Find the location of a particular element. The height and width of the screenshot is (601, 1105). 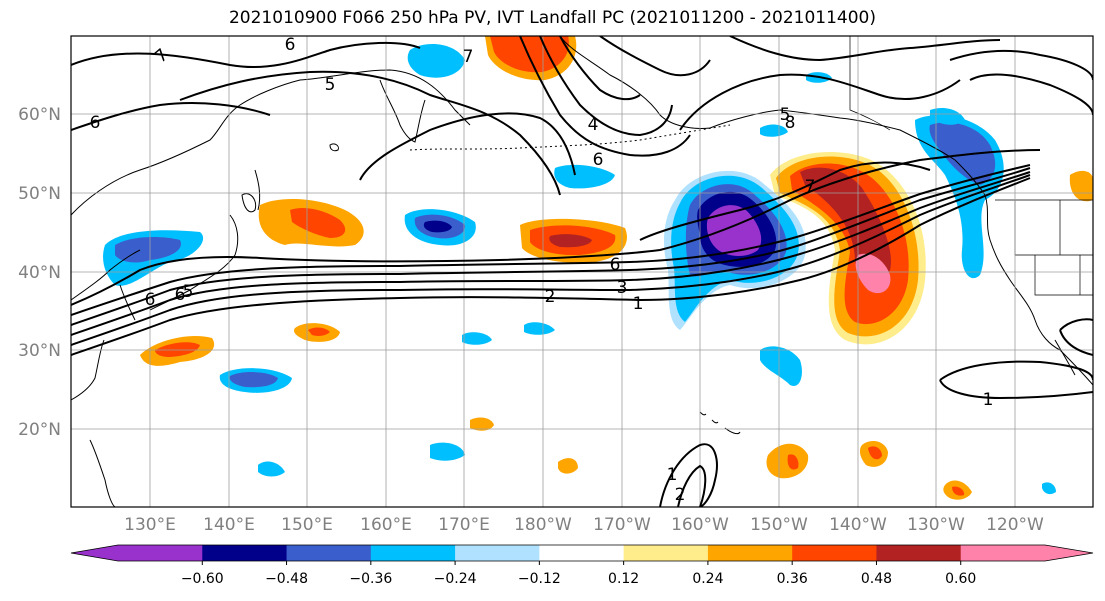

negative-anomaly-175w is located at coordinates (539, 328).